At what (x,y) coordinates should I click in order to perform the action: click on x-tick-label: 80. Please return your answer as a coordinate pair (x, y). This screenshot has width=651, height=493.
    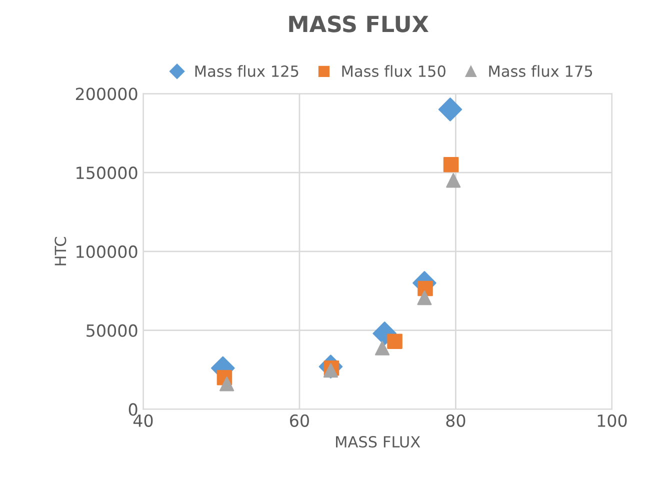
    Looking at the image, I should click on (456, 420).